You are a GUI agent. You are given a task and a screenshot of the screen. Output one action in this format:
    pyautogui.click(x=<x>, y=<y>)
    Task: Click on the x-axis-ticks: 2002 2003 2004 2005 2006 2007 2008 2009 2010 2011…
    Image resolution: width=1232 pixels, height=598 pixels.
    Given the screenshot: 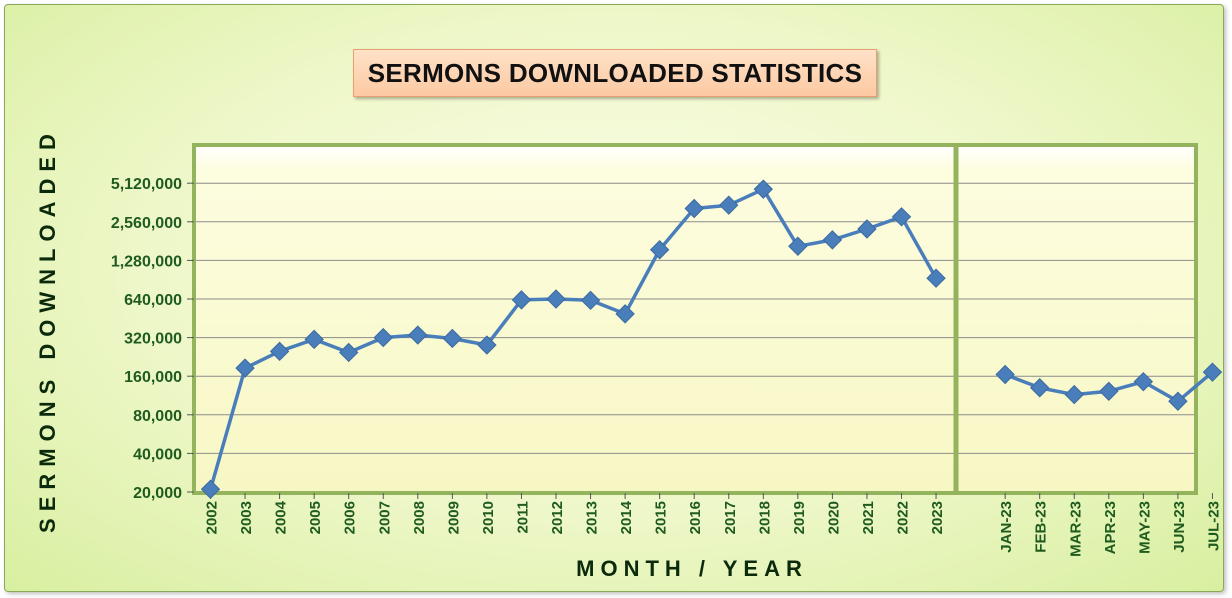 What is the action you would take?
    pyautogui.click(x=713, y=525)
    